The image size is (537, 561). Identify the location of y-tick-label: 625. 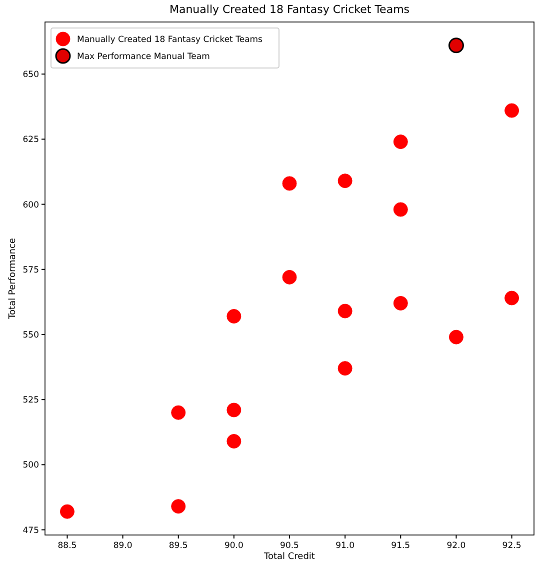
(30, 140).